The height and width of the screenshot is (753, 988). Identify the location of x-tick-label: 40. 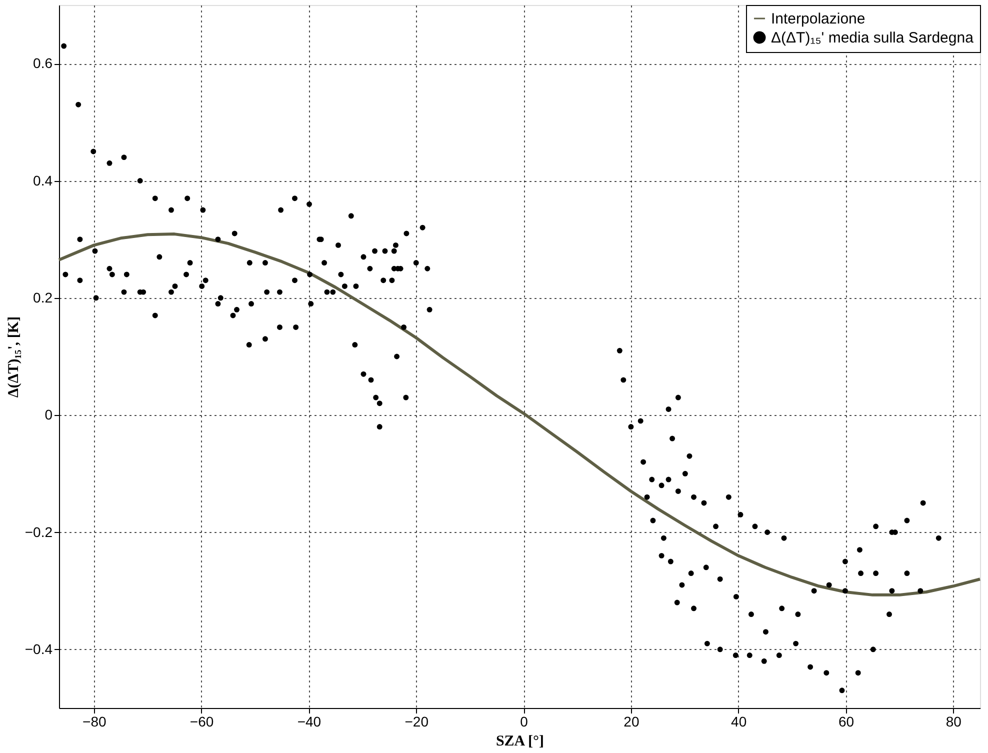
(739, 722).